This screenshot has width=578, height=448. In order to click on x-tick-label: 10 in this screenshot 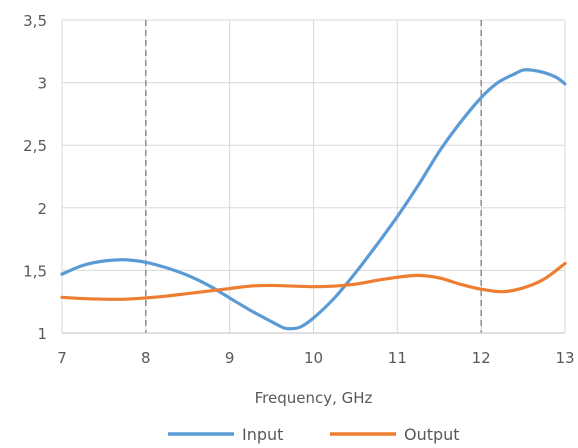, I will do `click(313, 358)`.